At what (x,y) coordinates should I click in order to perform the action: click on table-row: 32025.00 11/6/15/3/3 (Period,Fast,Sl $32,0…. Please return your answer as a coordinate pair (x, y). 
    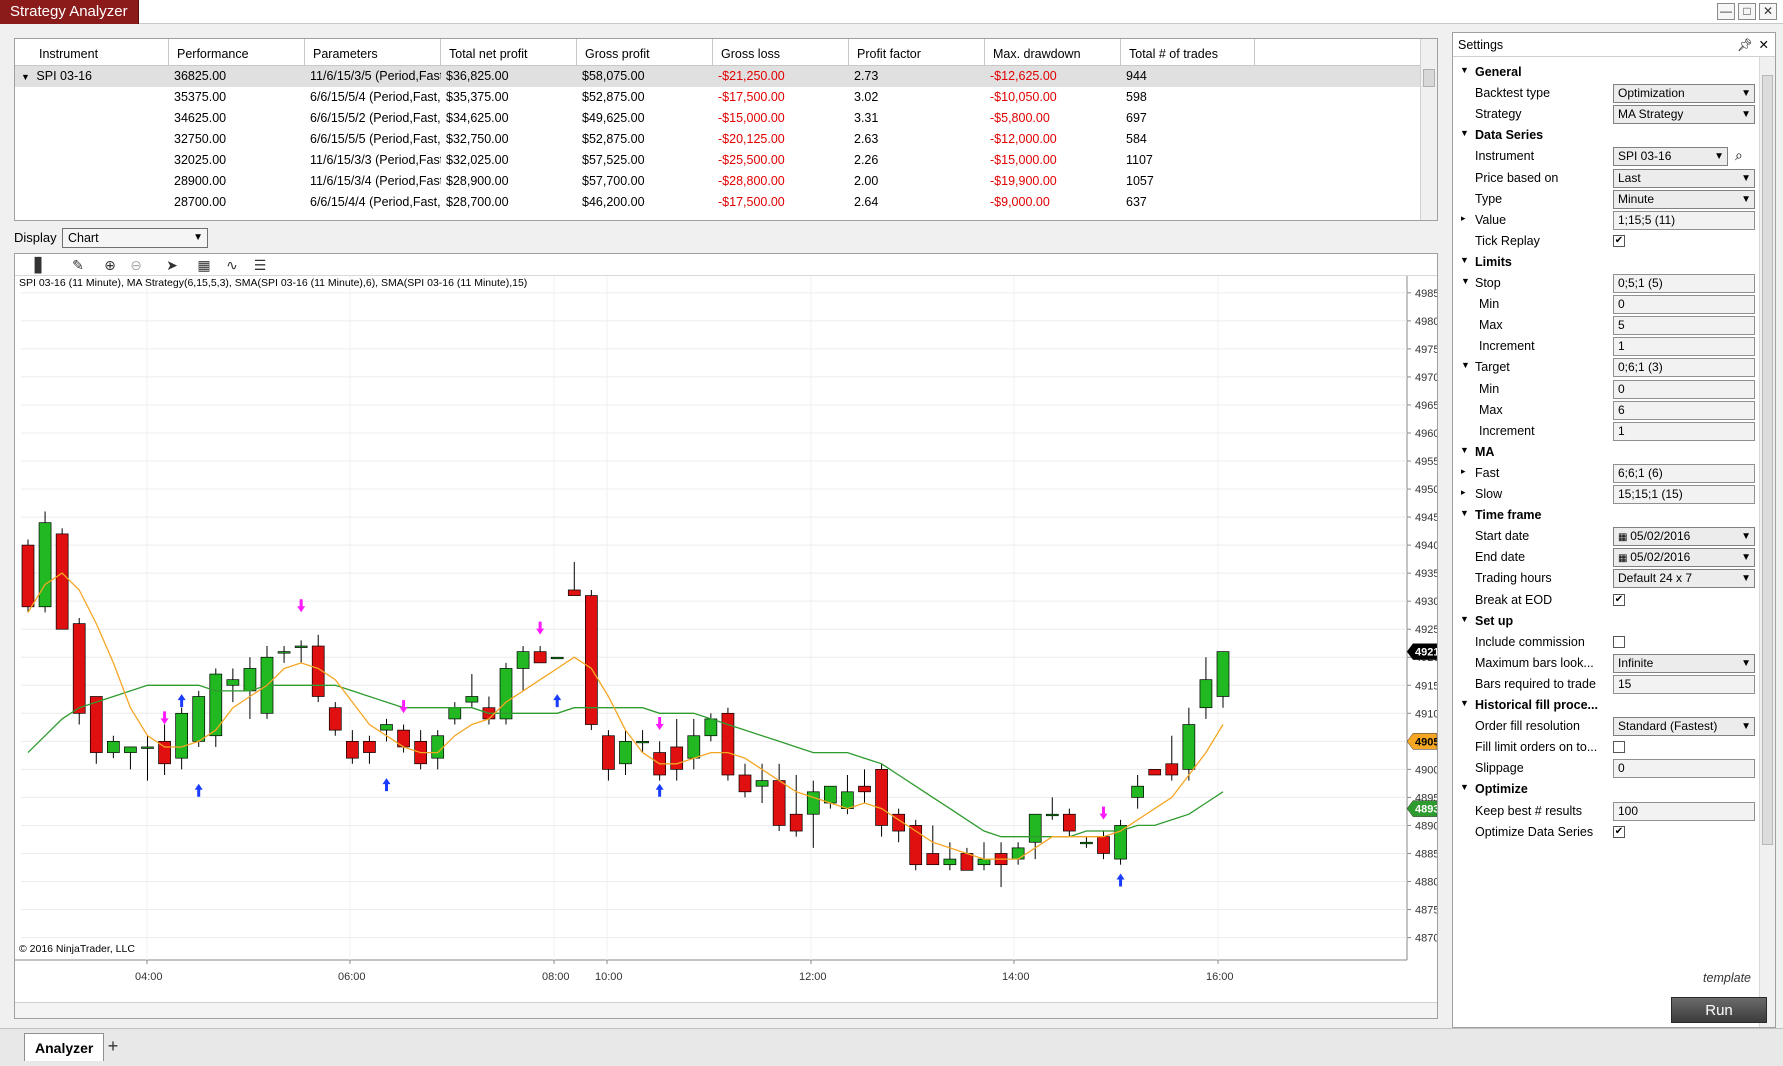
    Looking at the image, I should click on (726, 160).